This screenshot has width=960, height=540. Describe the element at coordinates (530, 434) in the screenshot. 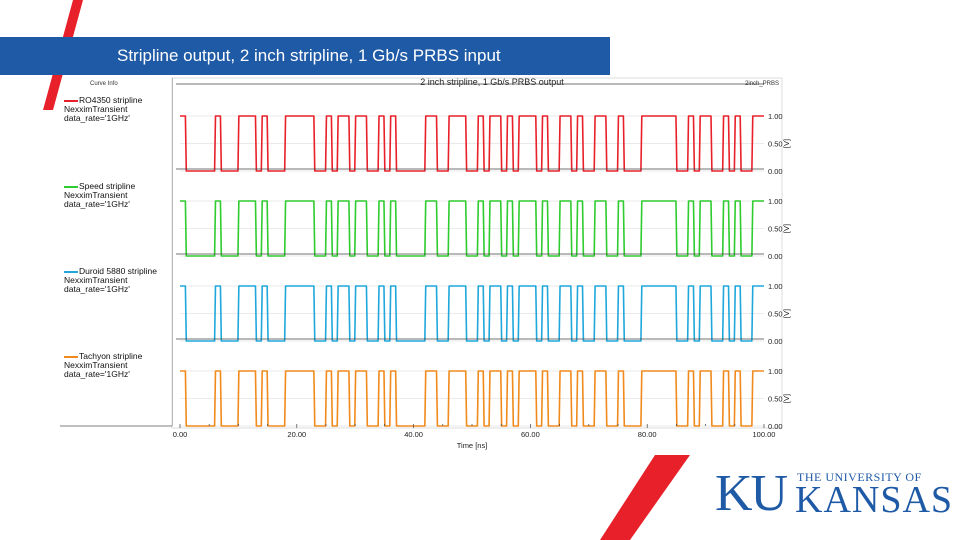

I see `x-tick-label: 60.00` at that location.